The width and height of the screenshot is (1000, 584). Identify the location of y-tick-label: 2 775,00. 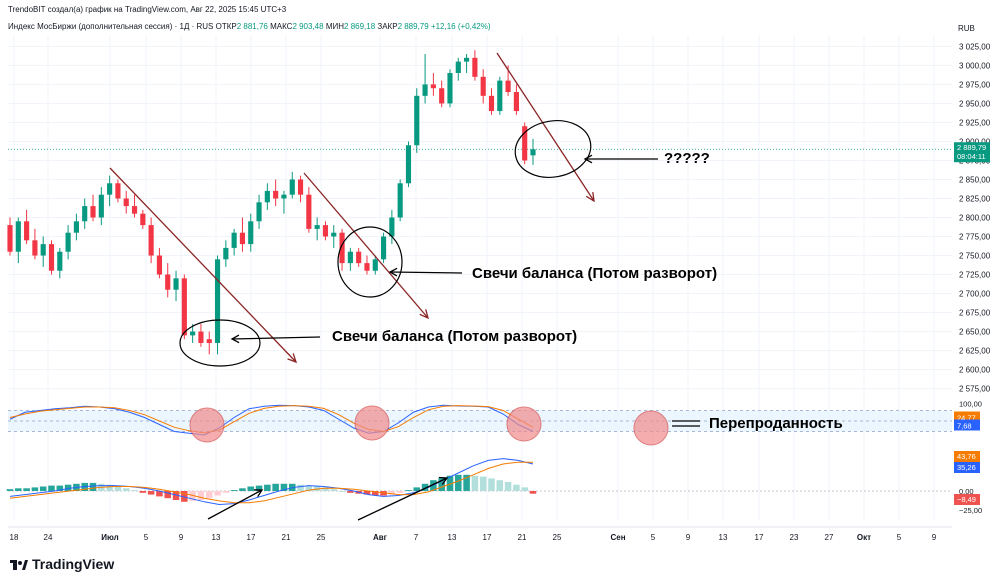
(975, 237).